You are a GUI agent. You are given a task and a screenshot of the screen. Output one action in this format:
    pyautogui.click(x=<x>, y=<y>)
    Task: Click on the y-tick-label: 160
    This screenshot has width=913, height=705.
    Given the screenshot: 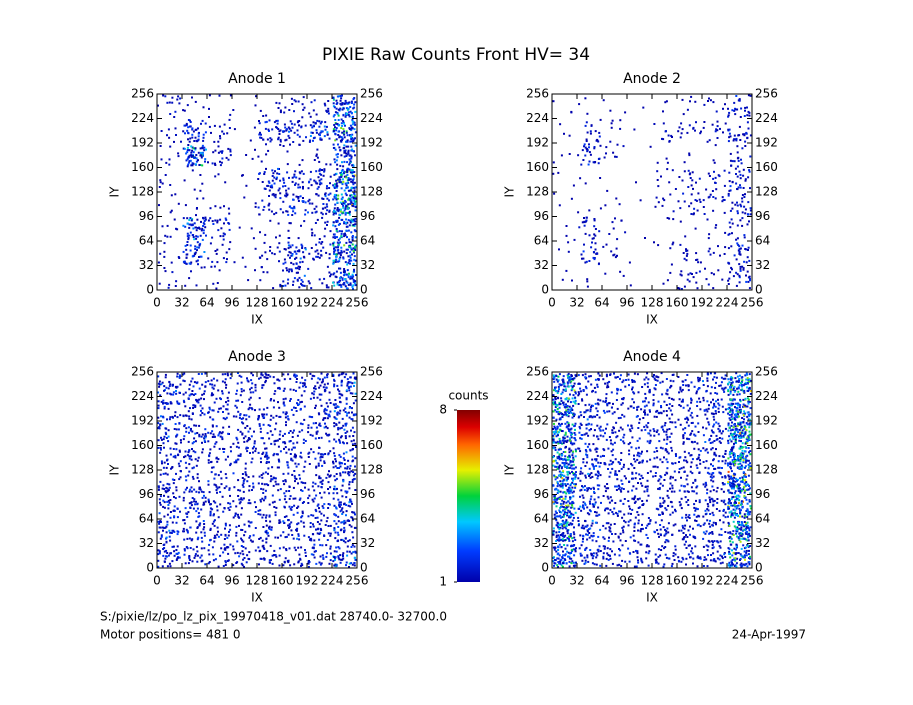 What is the action you would take?
    pyautogui.click(x=537, y=167)
    